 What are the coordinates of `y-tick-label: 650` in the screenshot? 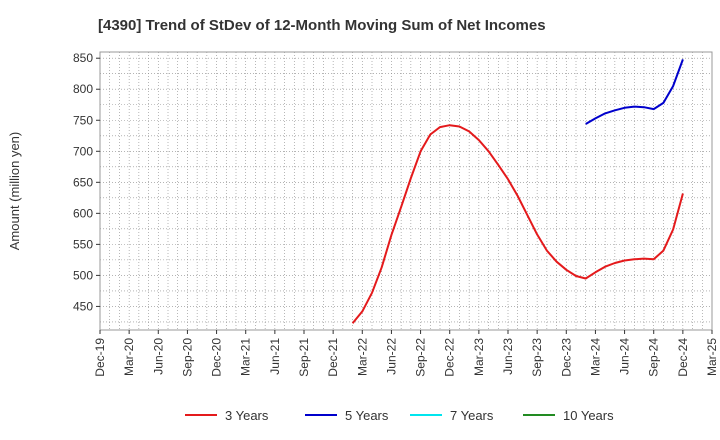 It's located at (83, 182).